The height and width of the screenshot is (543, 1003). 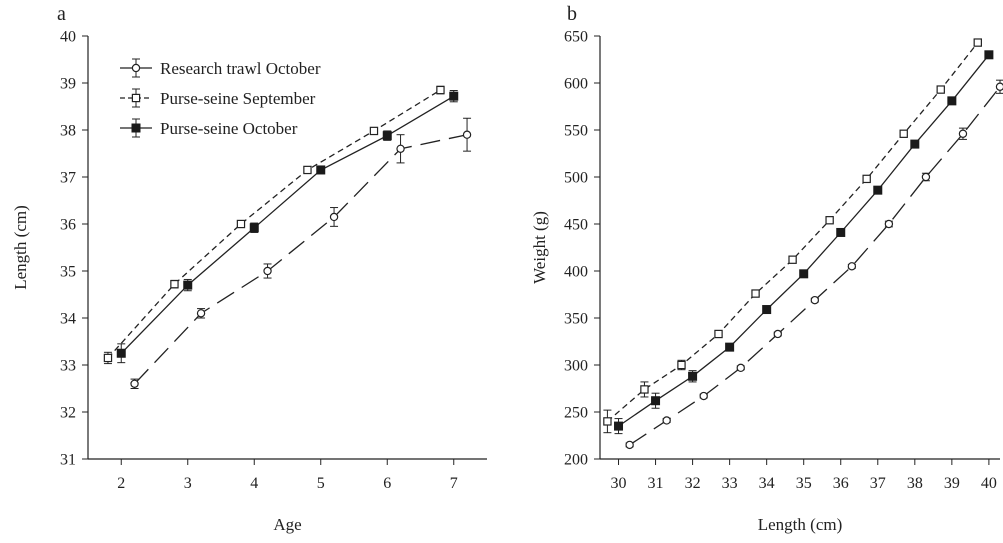 I want to click on legend-label: Purse-seine October, so click(x=229, y=128).